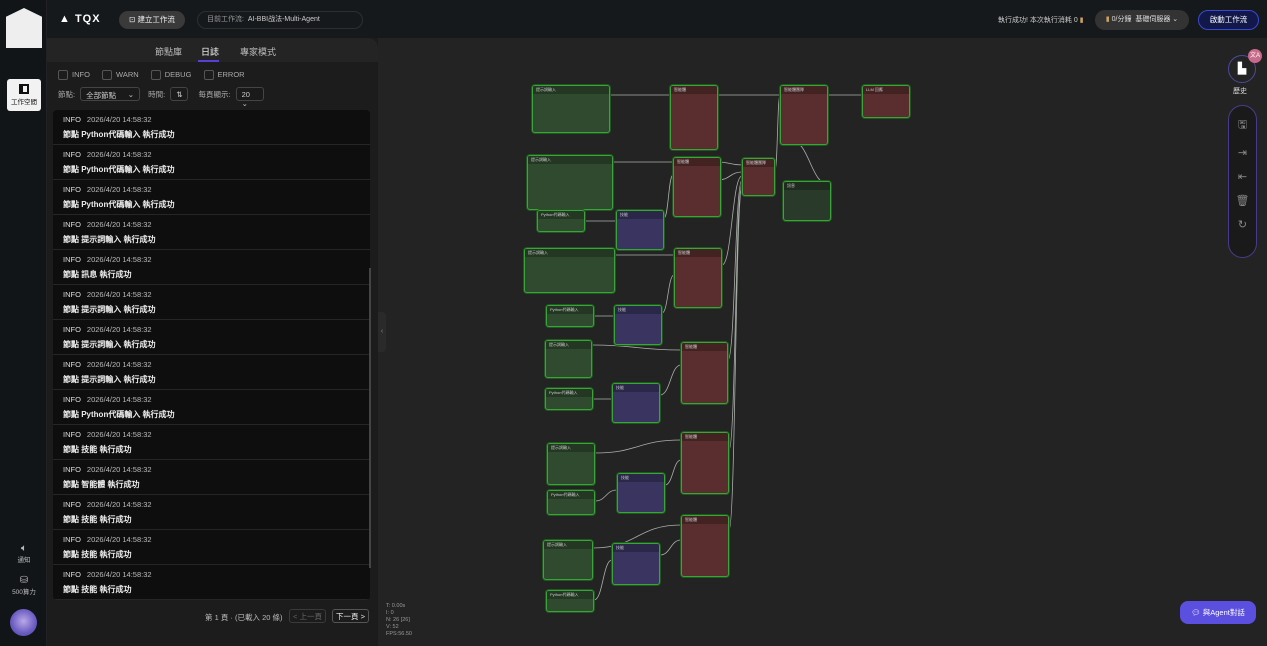 This screenshot has width=1267, height=646. Describe the element at coordinates (258, 52) in the screenshot. I see `tab-expert-mode: 專家模式` at that location.